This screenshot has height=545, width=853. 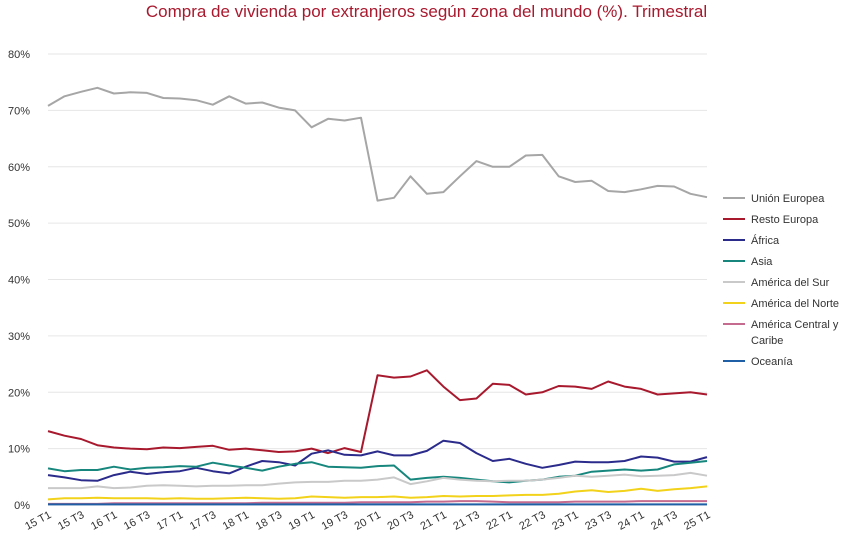 What do you see at coordinates (795, 333) in the screenshot?
I see `legend-label: América Central y Caribe` at bounding box center [795, 333].